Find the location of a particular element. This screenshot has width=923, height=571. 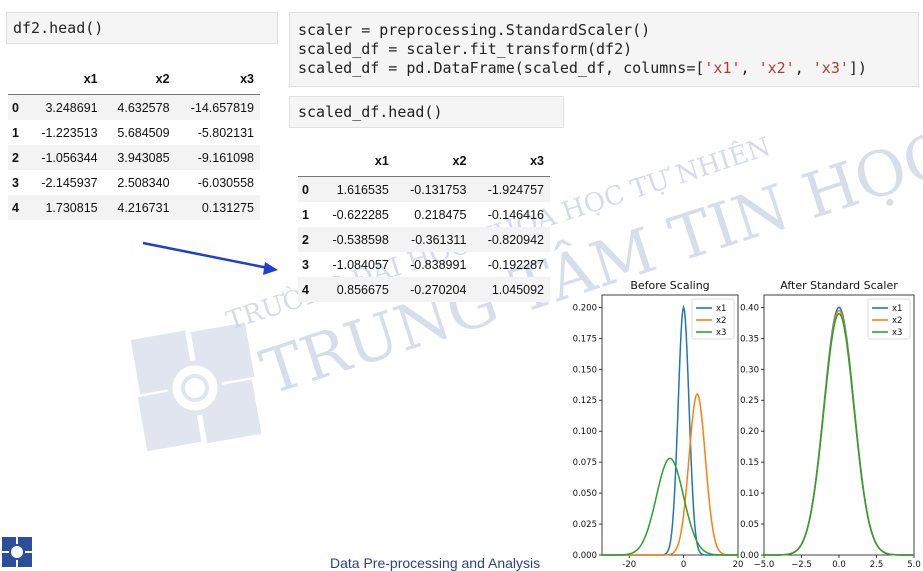

table-row: 0 3.248691 4.632578 -14.657819 is located at coordinates (134, 107).